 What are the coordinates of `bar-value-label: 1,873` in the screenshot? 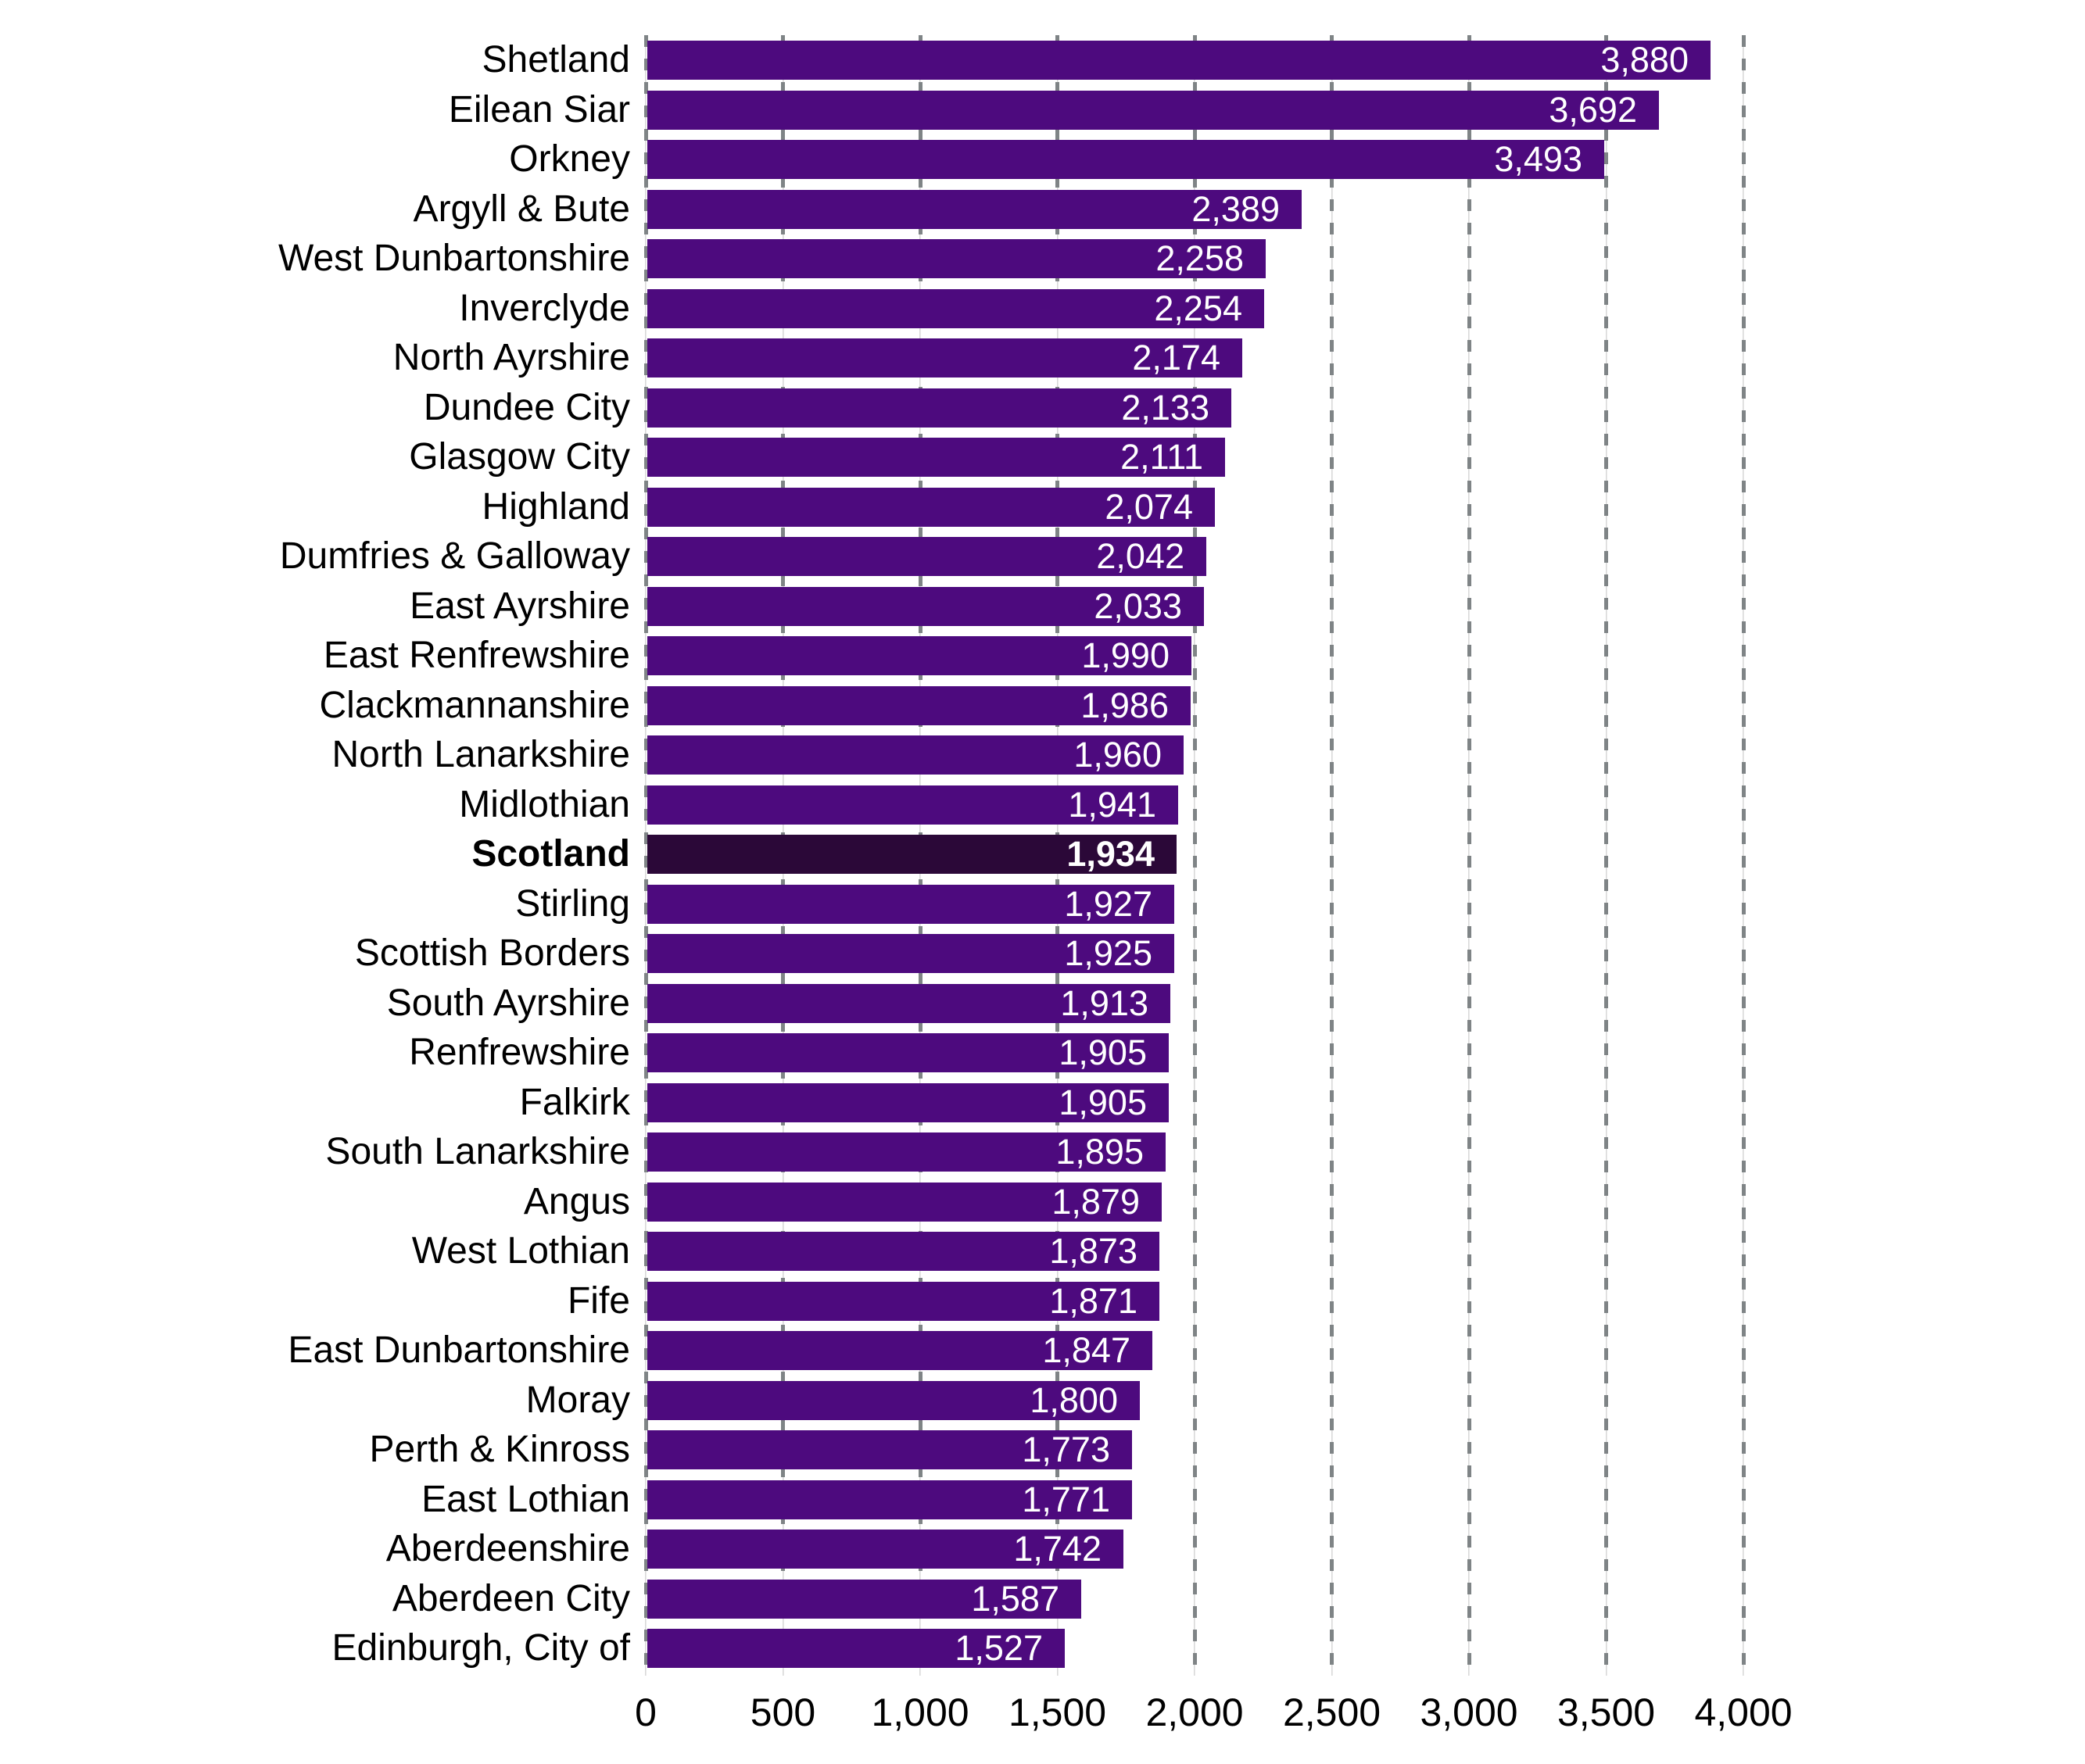 It's located at (1093, 1251).